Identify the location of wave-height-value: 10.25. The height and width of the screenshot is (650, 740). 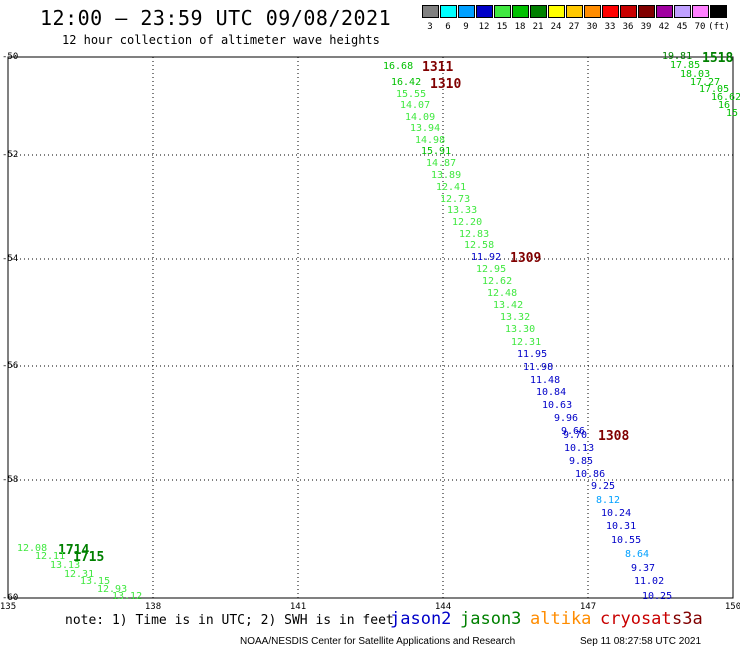
(657, 596).